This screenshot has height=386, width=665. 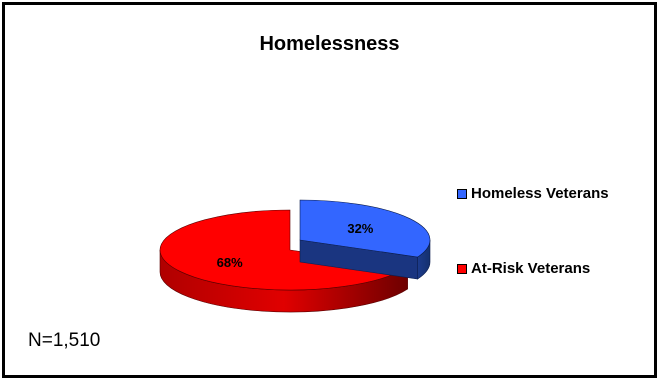 What do you see at coordinates (329, 44) in the screenshot?
I see `chart-title: Homelessness` at bounding box center [329, 44].